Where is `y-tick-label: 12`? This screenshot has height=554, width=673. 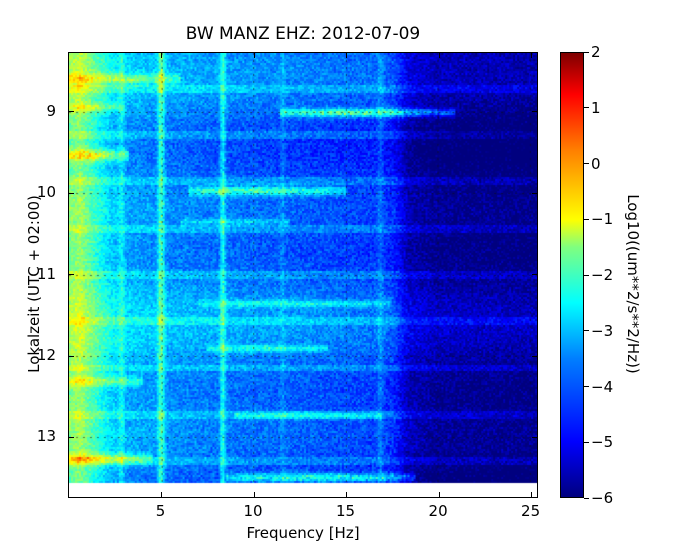
y-tick-label: 12 is located at coordinates (46, 355).